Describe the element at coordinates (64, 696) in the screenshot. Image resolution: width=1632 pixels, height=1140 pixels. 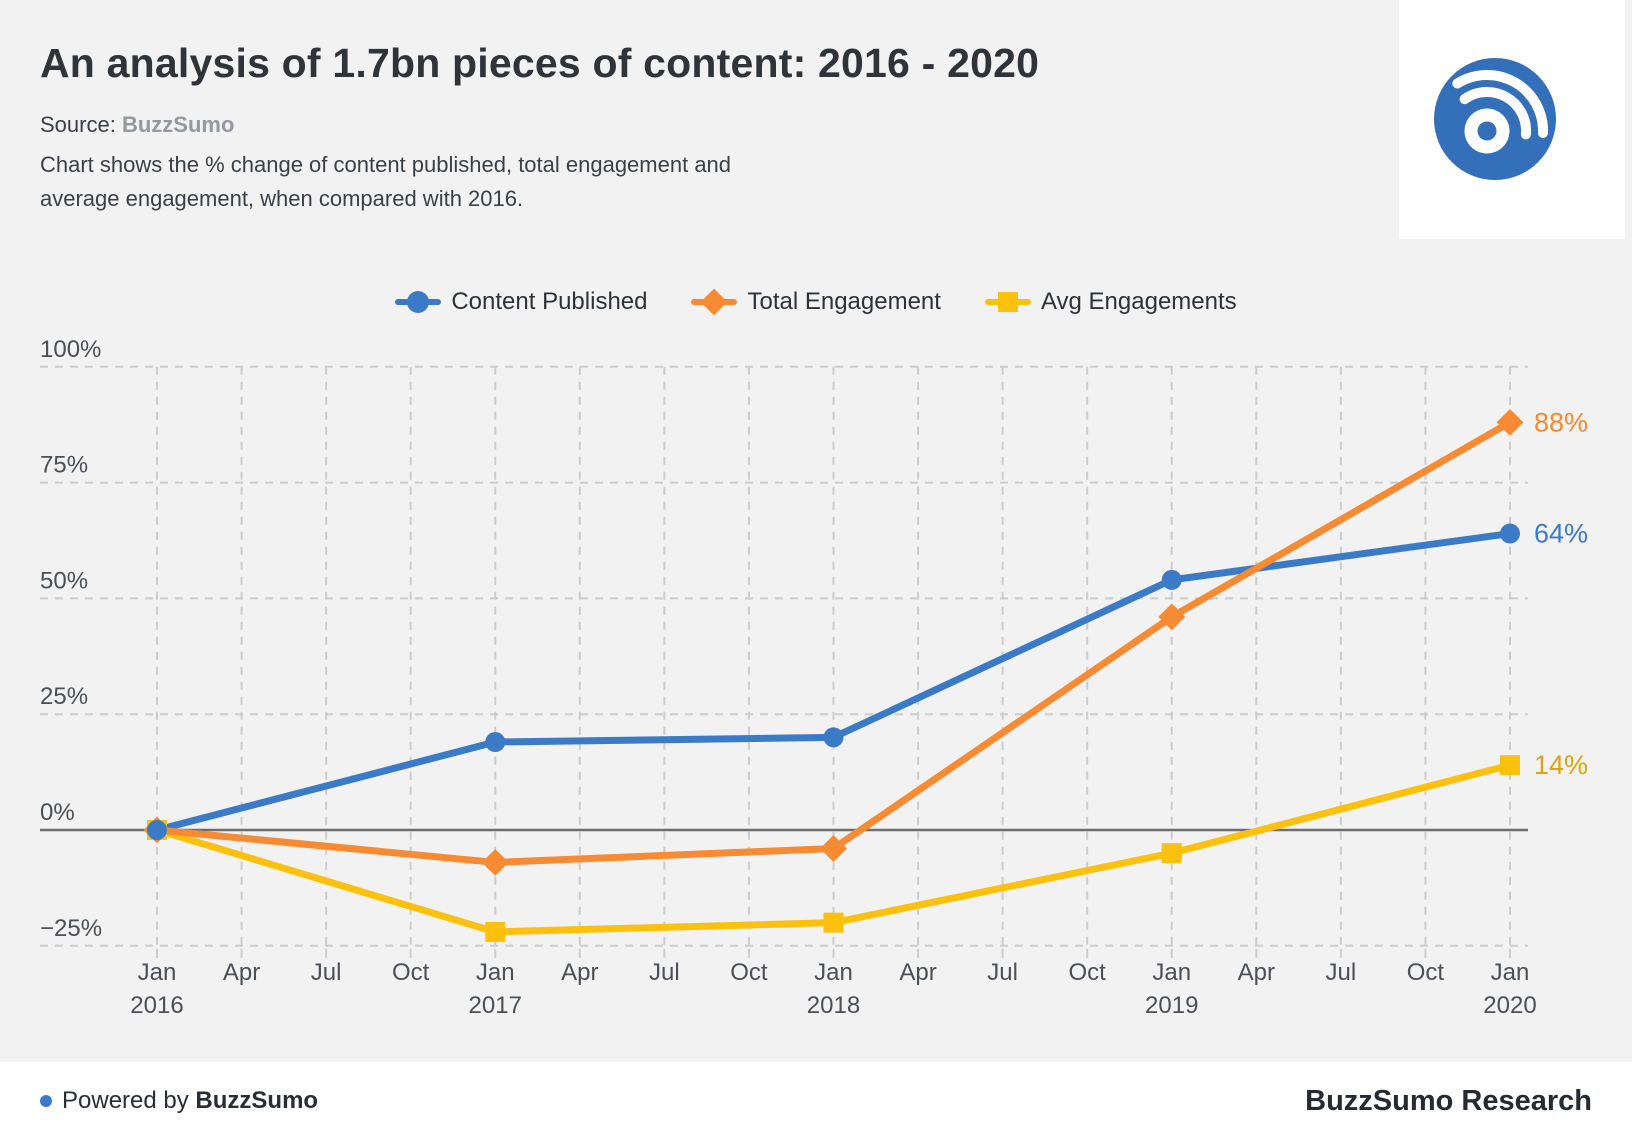
I see `y-tick-label: 25%` at that location.